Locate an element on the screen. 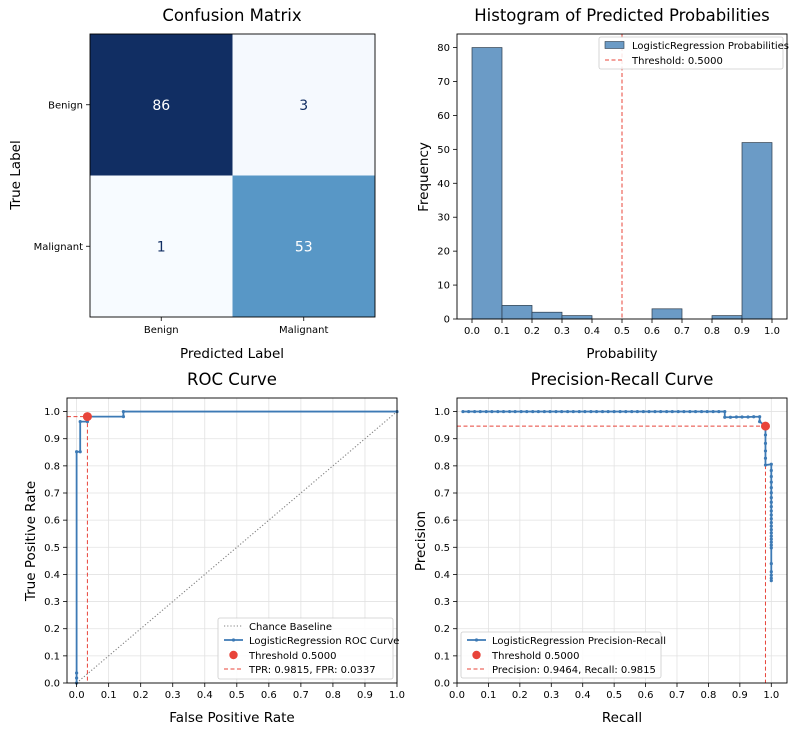  roc-legend-threshold-marker is located at coordinates (233, 655).